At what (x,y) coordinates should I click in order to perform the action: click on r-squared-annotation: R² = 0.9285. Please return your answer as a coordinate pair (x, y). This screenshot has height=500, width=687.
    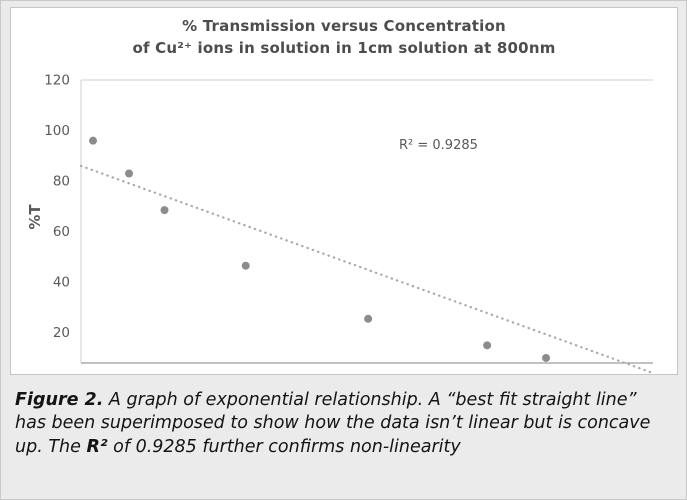
    Looking at the image, I should click on (438, 145).